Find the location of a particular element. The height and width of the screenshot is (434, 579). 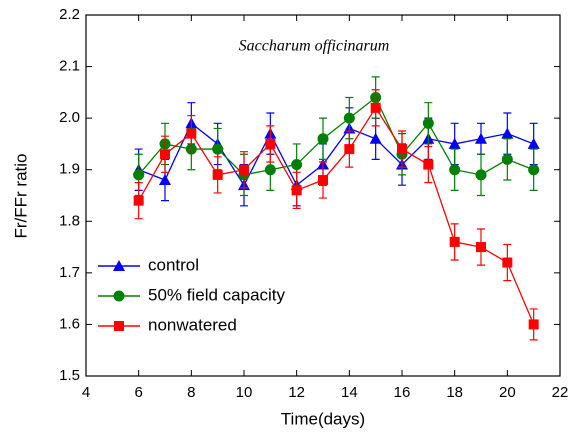

x-tick-label: 12 is located at coordinates (296, 392).